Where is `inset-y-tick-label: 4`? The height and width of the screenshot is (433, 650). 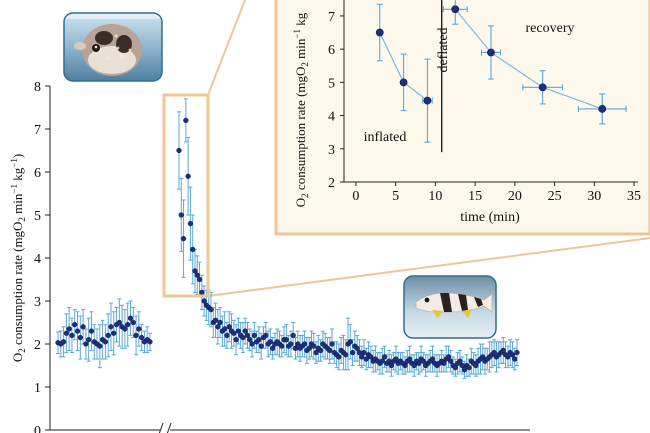
inset-y-tick-label: 4 is located at coordinates (331, 117).